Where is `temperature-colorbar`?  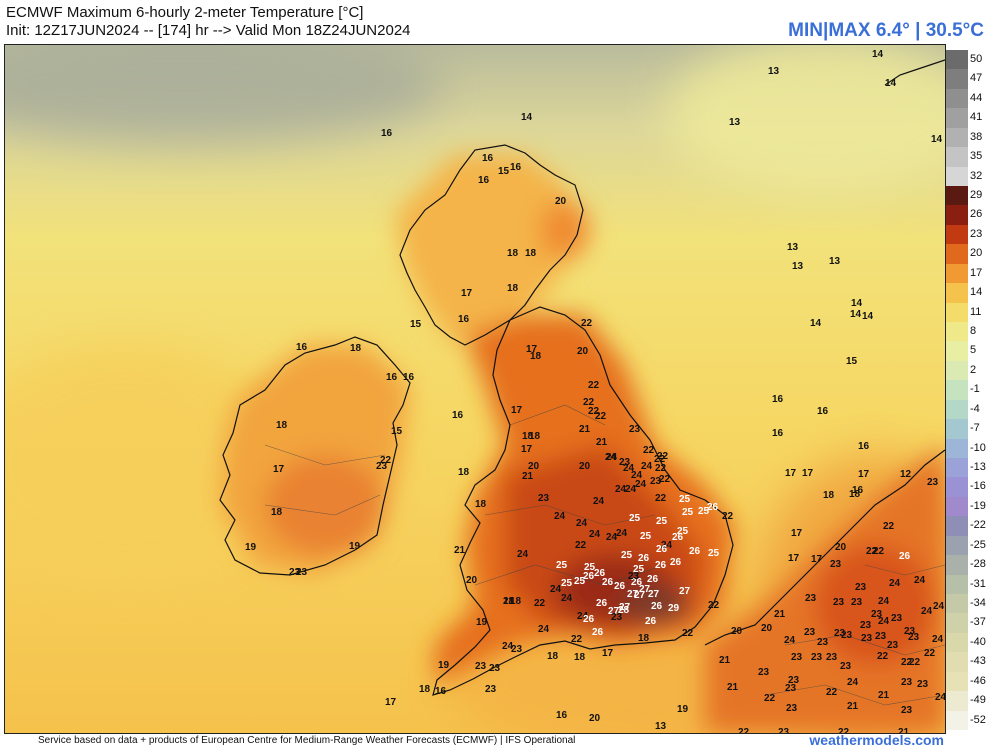 temperature-colorbar is located at coordinates (957, 390).